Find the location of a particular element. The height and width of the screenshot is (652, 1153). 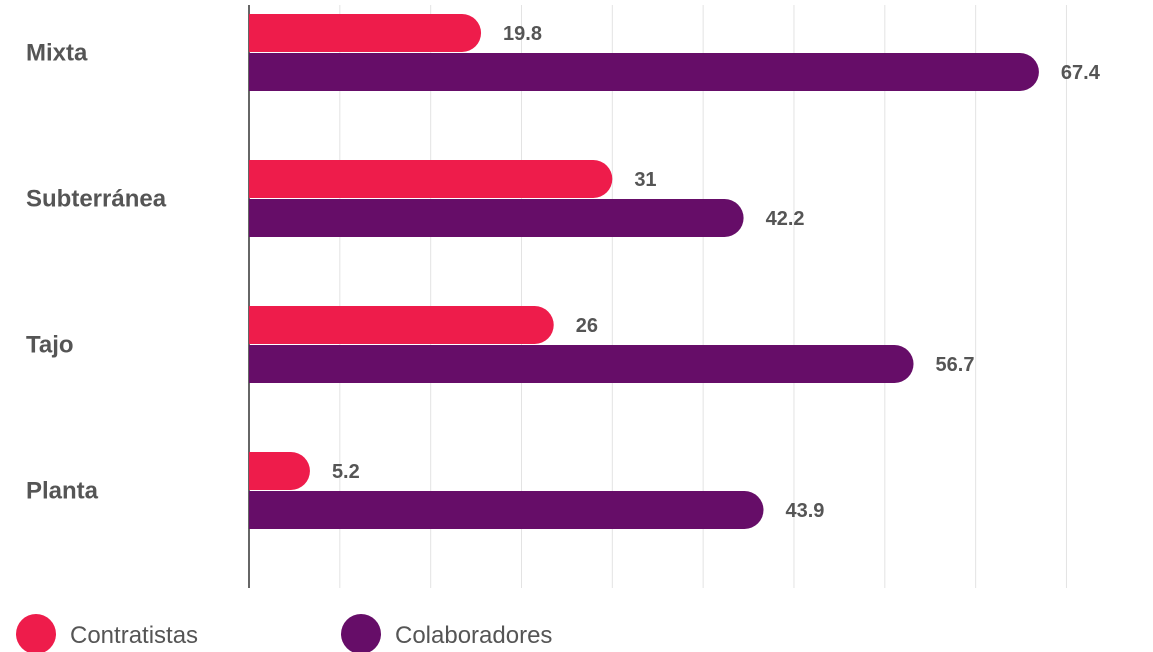

bar-contratistas-mixta is located at coordinates (365, 33).